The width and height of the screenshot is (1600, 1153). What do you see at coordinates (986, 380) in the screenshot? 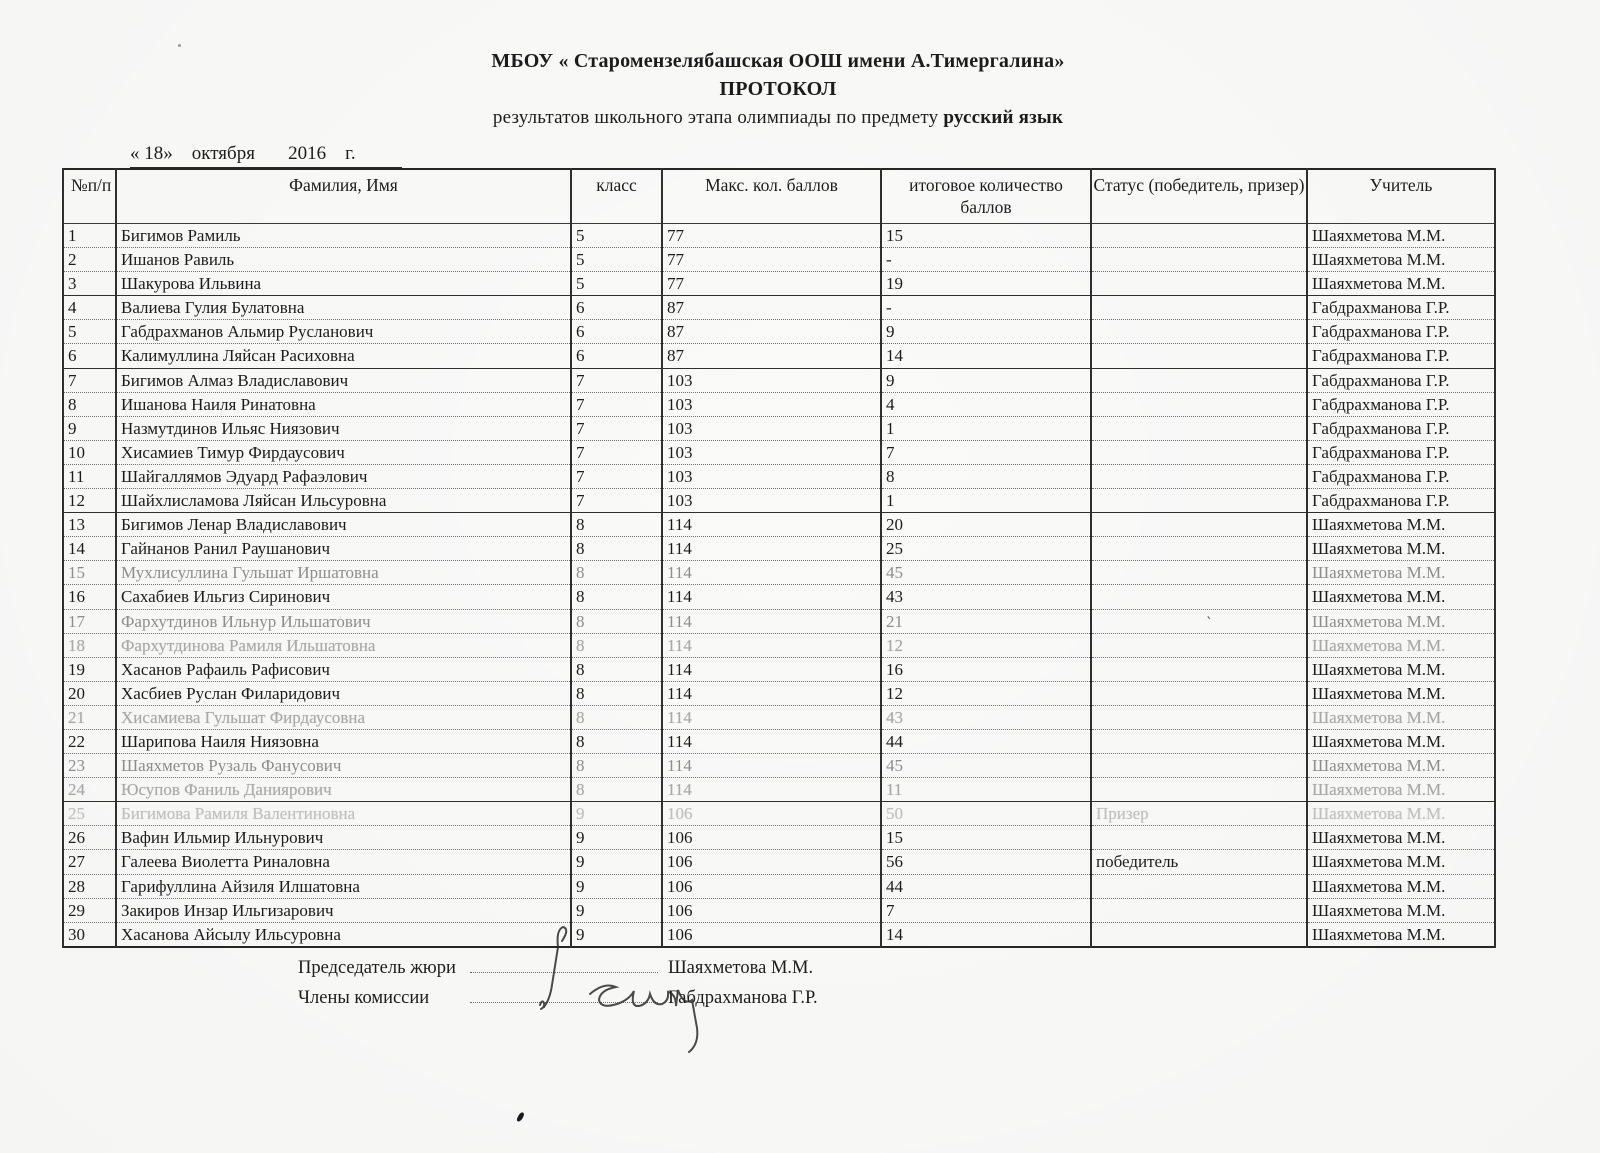
I see `cell-score: 9` at bounding box center [986, 380].